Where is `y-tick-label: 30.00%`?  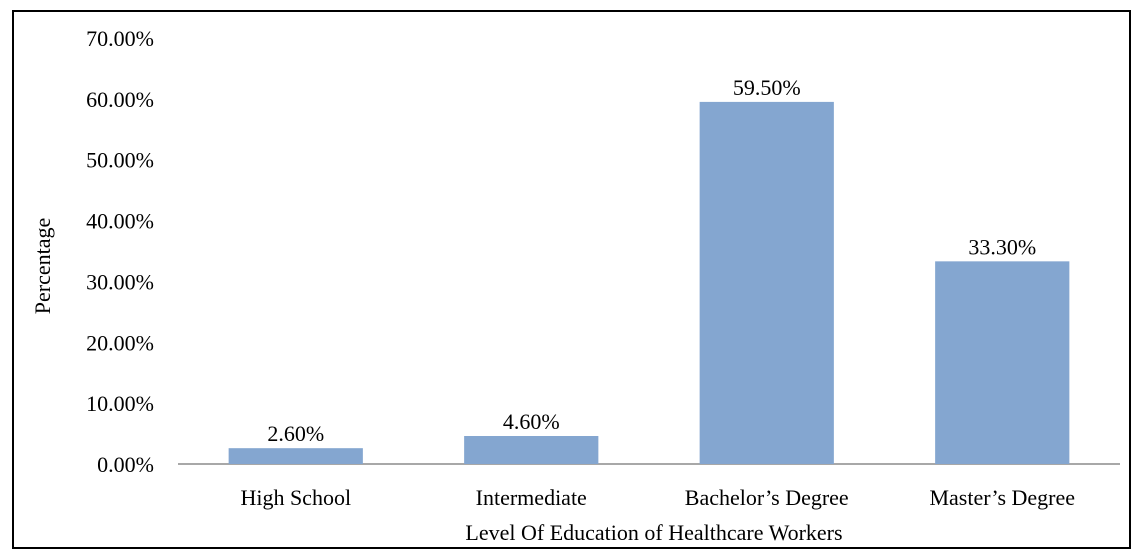
y-tick-label: 30.00% is located at coordinates (120, 281).